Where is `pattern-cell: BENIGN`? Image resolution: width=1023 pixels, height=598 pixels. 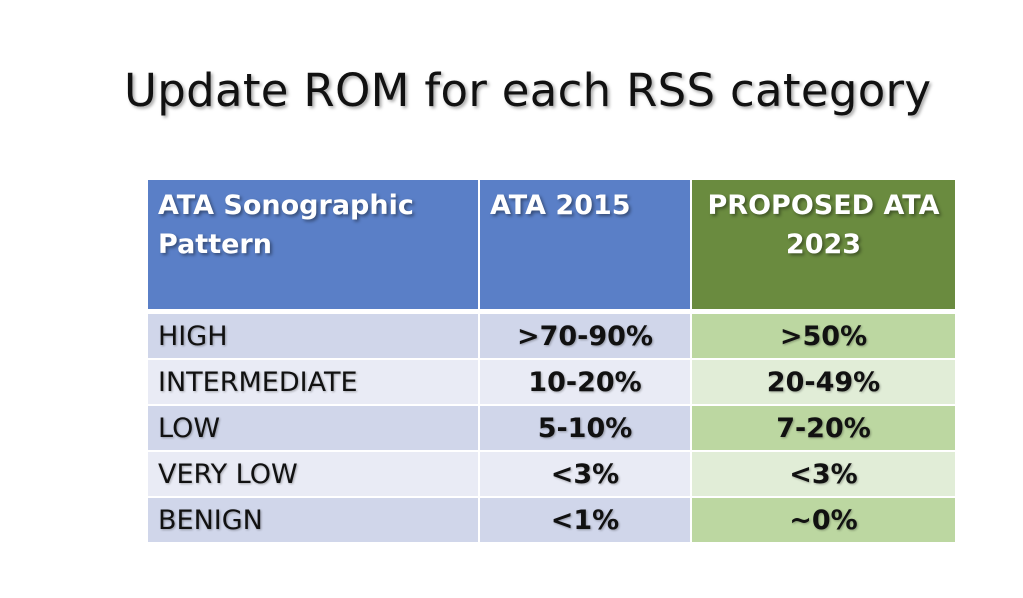
pattern-cell: BENIGN is located at coordinates (313, 520).